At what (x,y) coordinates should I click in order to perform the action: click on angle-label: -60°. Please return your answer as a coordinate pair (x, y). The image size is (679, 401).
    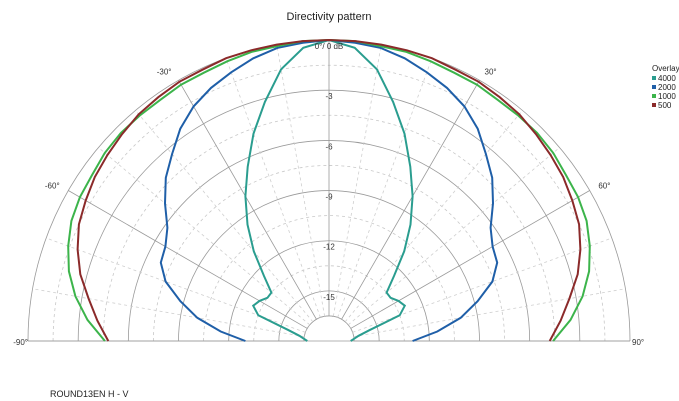
    Looking at the image, I should click on (52, 186).